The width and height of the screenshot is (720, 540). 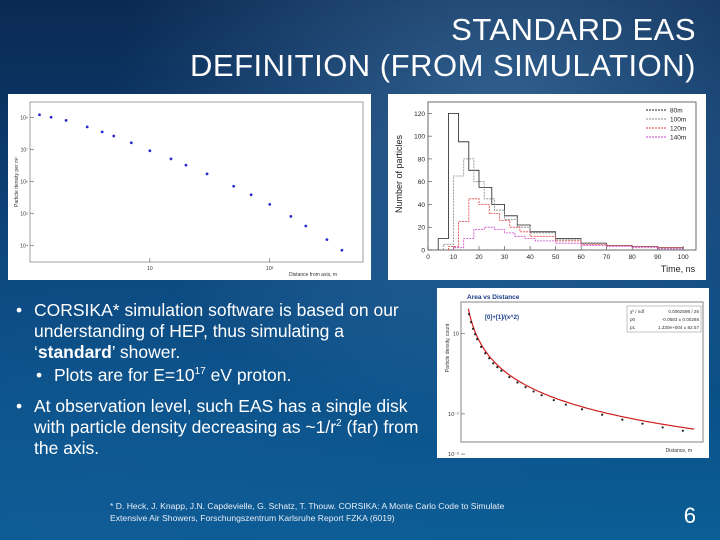 I want to click on fit-curve, so click(x=581, y=369).